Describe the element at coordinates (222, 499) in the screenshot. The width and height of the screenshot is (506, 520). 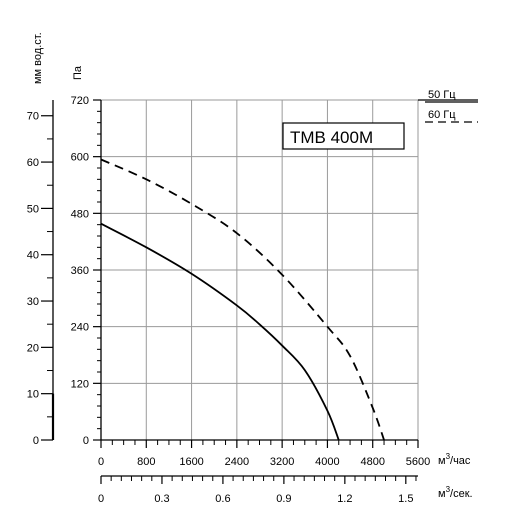
I see `x2-tick-label: 0.6` at that location.